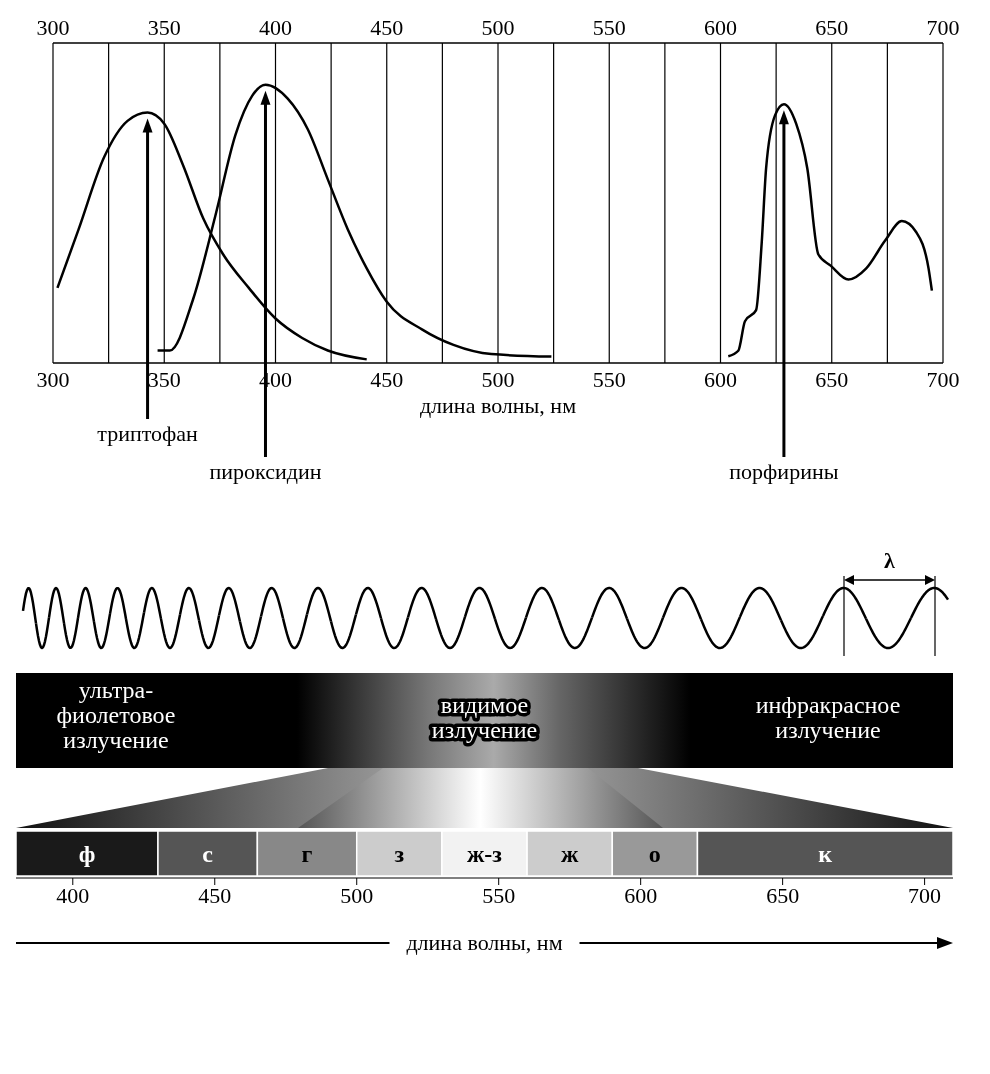 The width and height of the screenshot is (990, 1074). What do you see at coordinates (148, 433) in the screenshot?
I see `text: триптофан` at bounding box center [148, 433].